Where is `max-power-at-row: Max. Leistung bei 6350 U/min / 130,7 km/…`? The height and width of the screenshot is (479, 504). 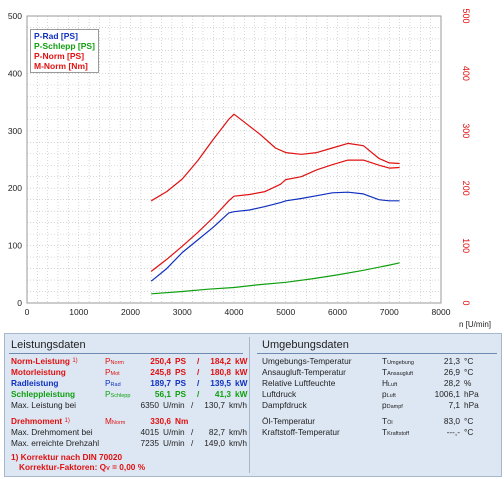 max-power-at-row: Max. Leistung bei 6350 U/min / 130,7 km/… is located at coordinates (129, 405).